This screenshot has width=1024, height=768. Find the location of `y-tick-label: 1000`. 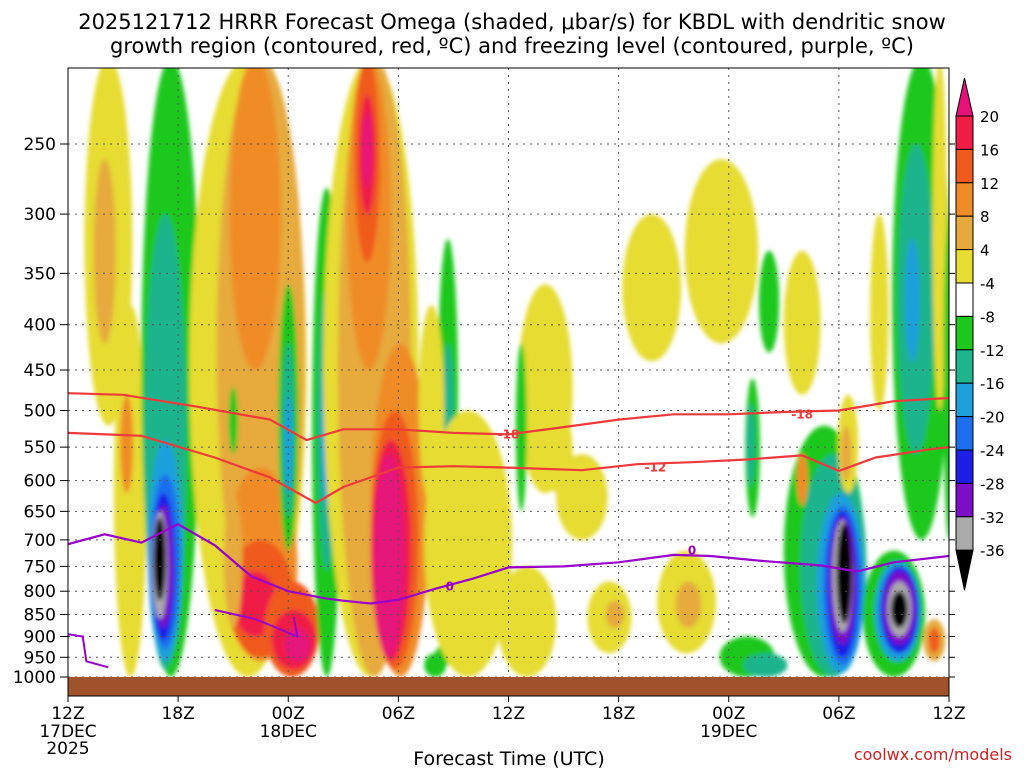

y-tick-label: 1000 is located at coordinates (34, 678).